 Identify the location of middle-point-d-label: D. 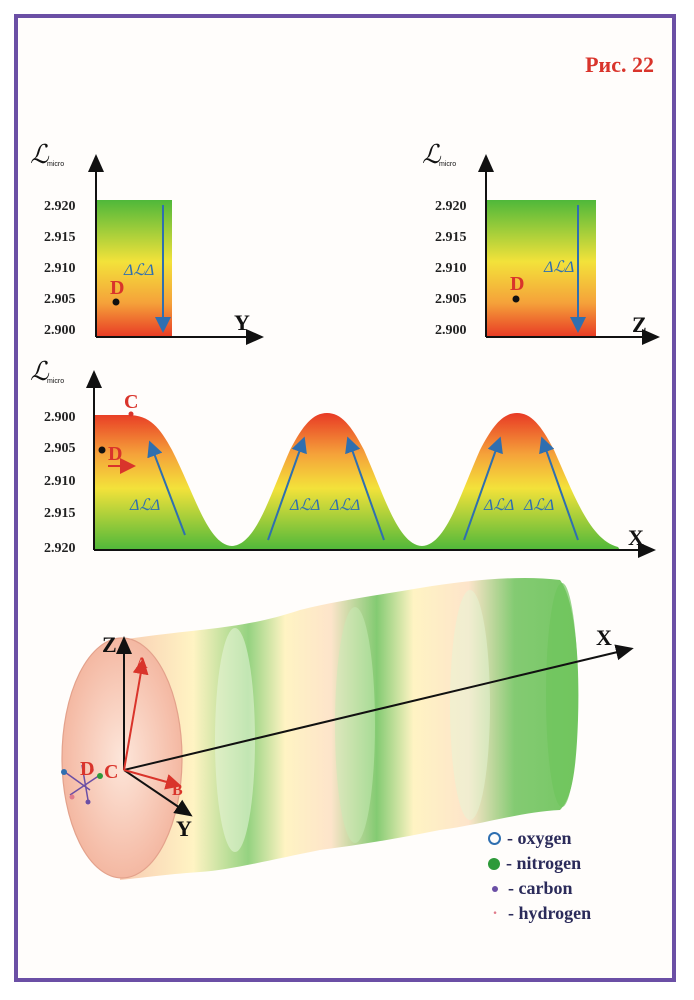
(115, 454).